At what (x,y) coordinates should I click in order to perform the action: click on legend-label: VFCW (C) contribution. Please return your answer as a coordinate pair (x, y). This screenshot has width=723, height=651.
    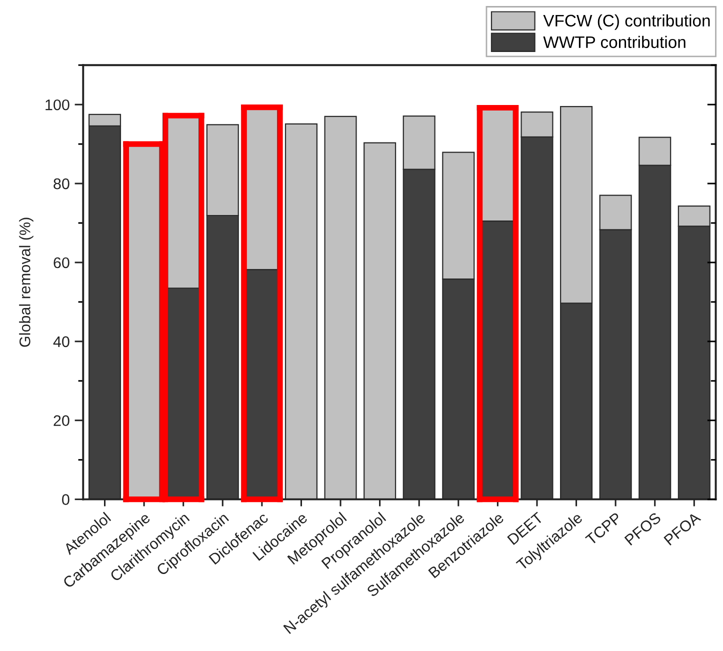
    Looking at the image, I should click on (626, 22).